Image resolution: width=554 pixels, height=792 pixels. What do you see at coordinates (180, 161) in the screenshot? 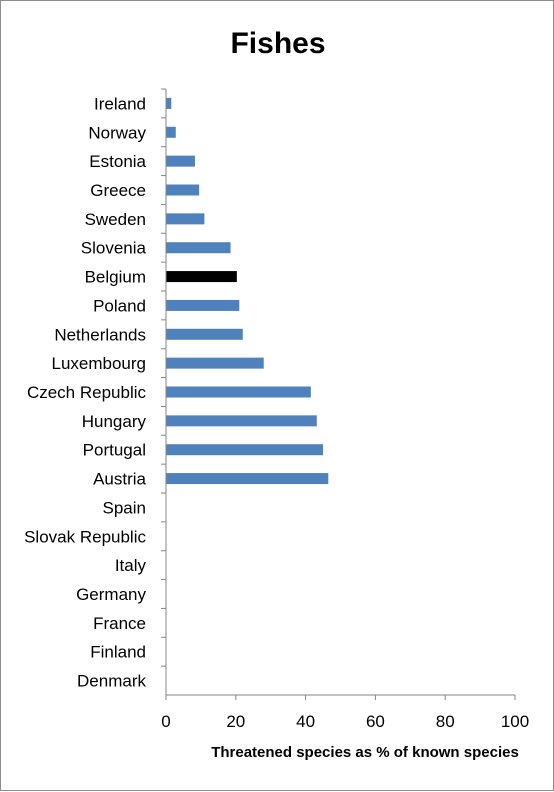
I see `bar-estonia` at bounding box center [180, 161].